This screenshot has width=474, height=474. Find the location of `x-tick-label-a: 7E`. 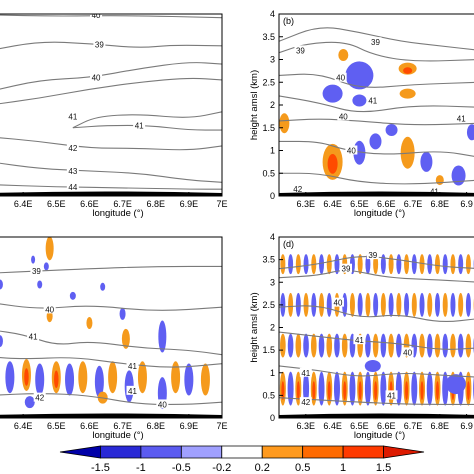

x-tick-label-a: 7E is located at coordinates (221, 204).